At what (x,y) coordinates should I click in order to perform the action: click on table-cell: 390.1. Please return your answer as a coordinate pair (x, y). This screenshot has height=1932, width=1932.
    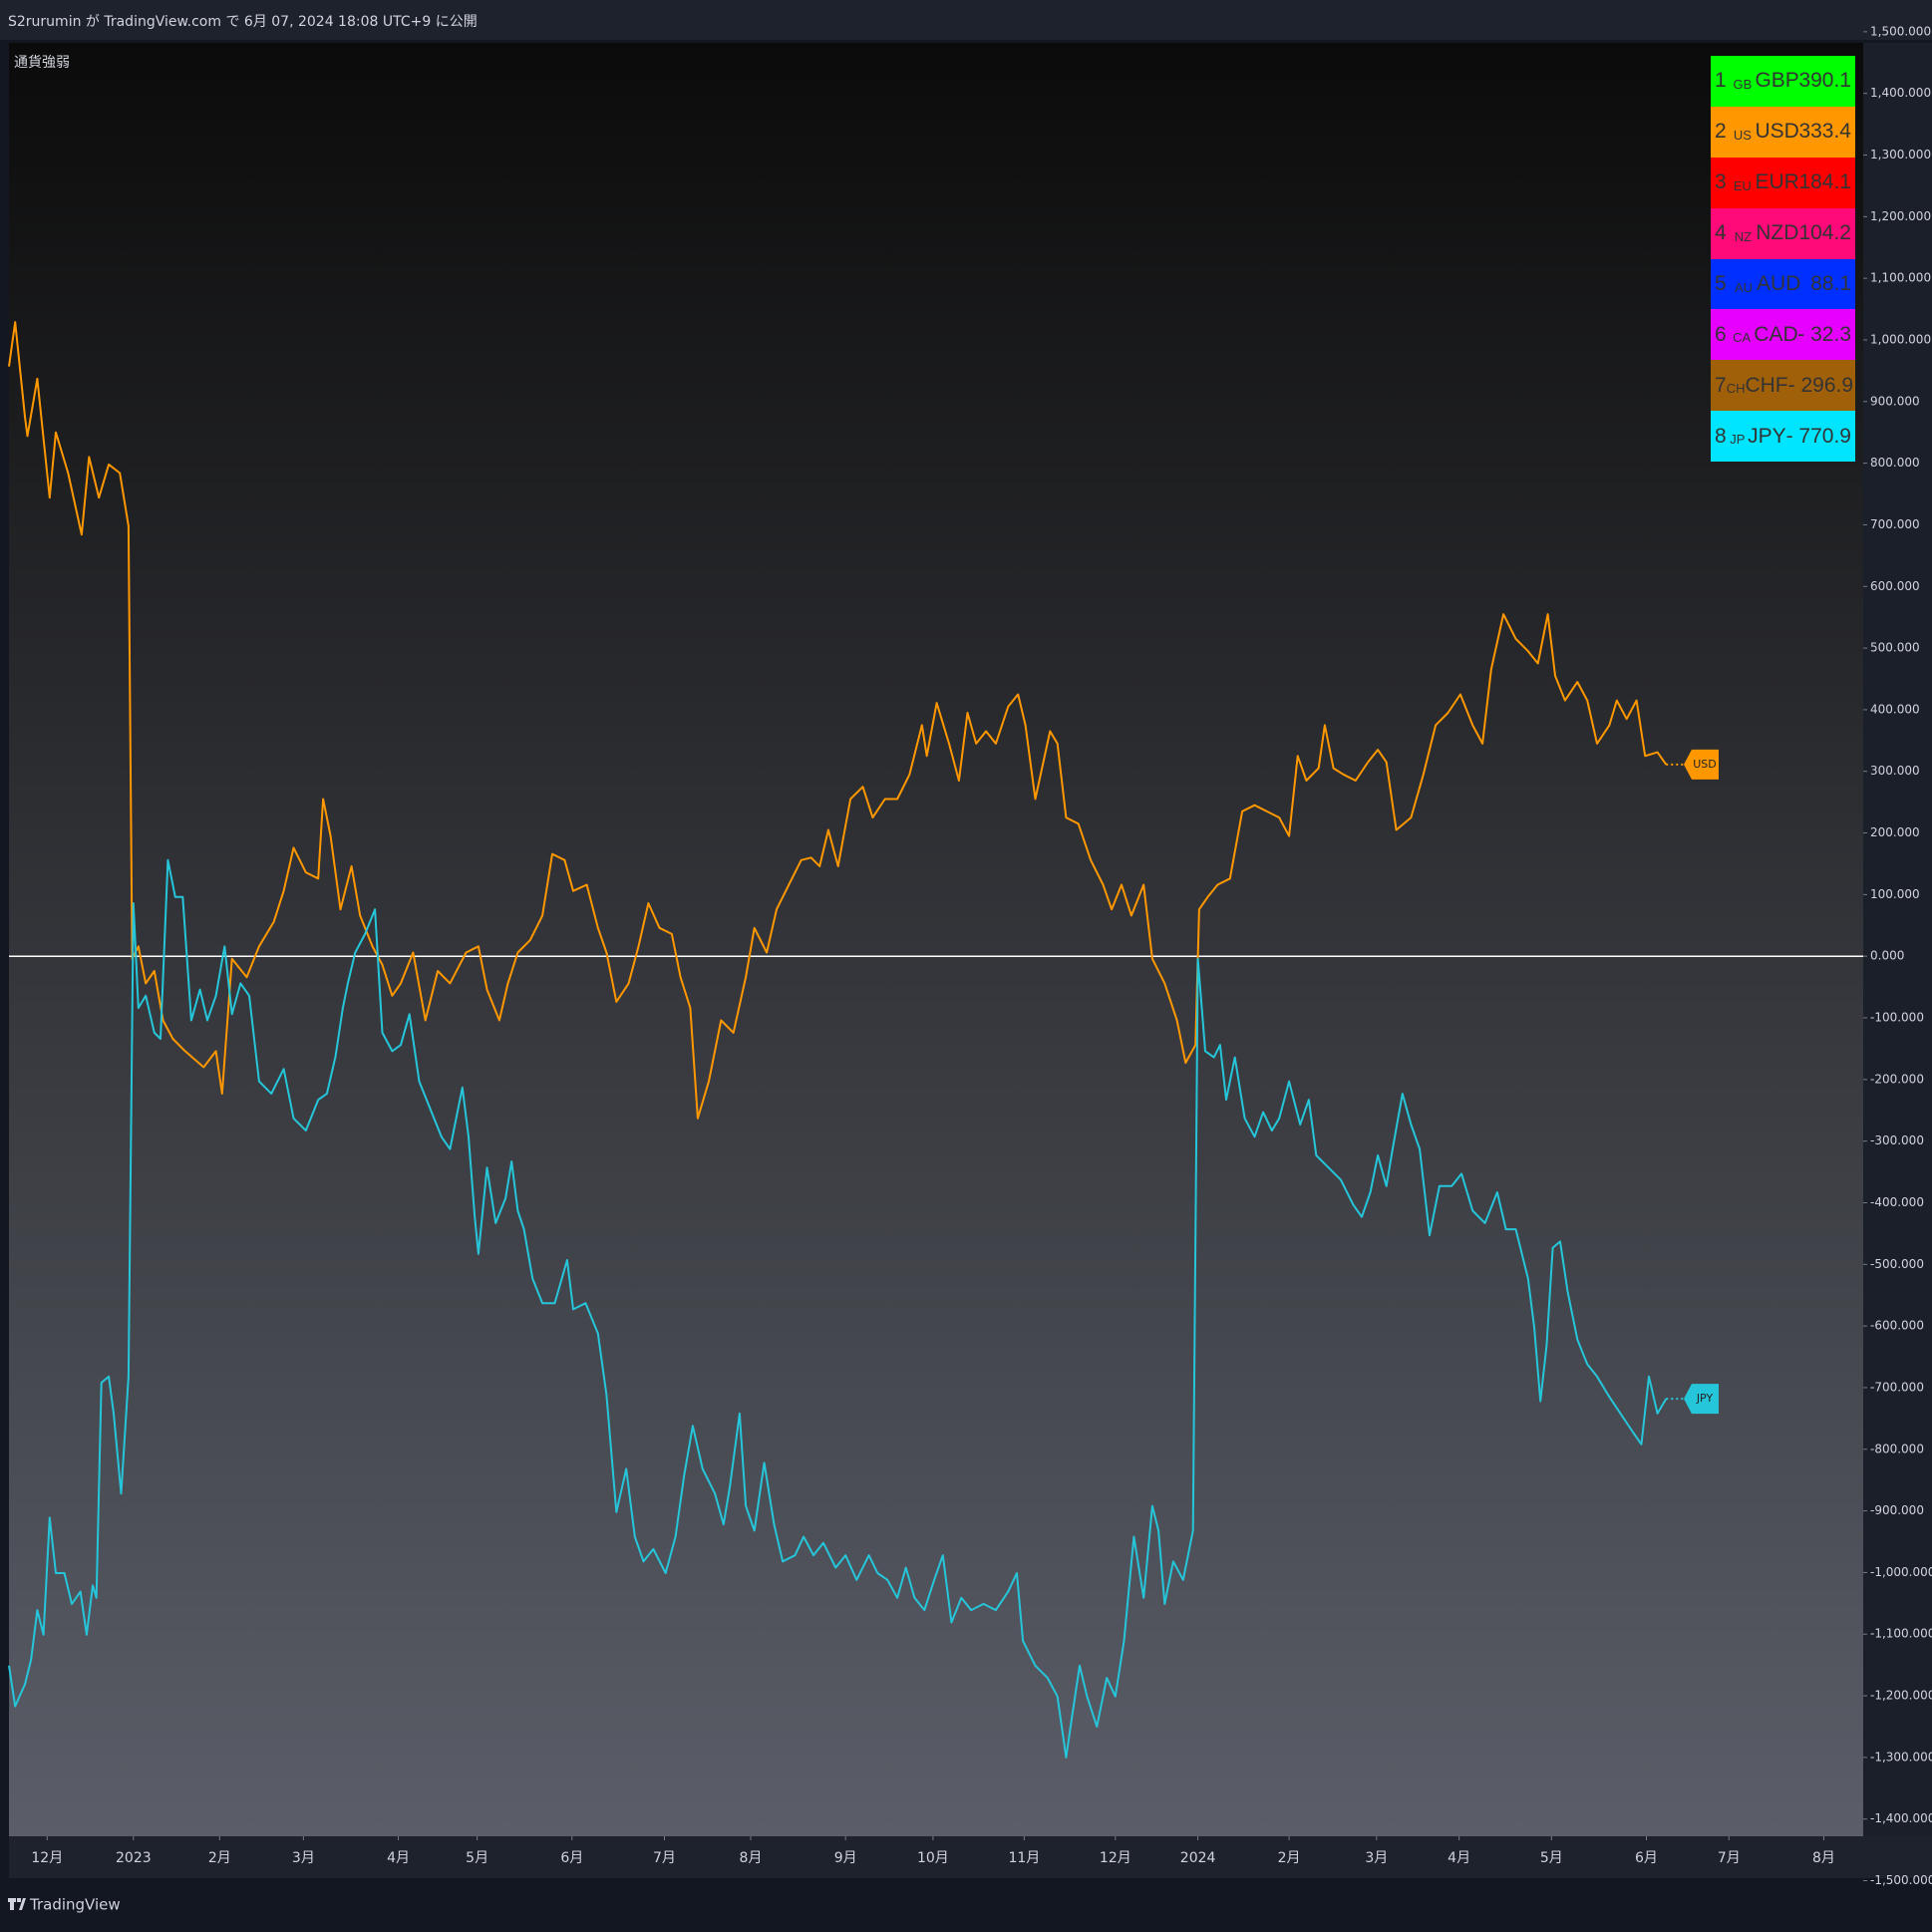
    Looking at the image, I should click on (1824, 81).